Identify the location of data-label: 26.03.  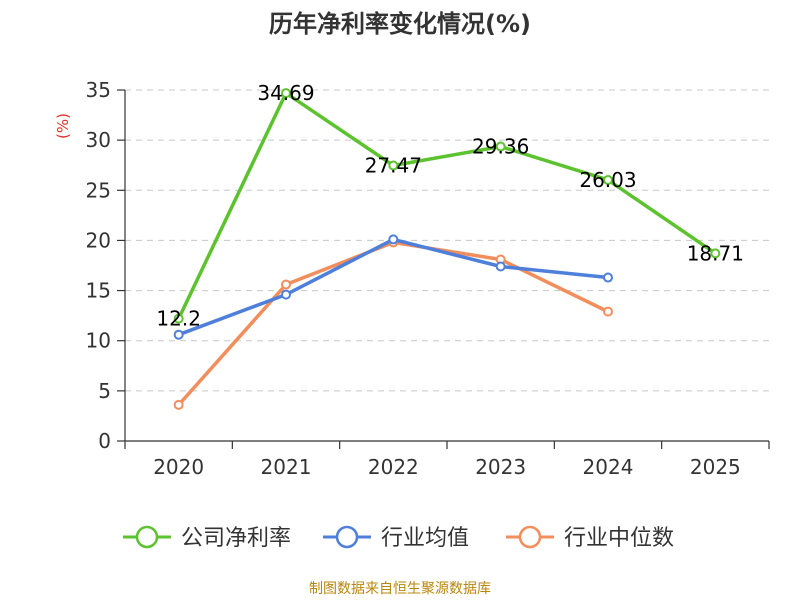
(607, 180).